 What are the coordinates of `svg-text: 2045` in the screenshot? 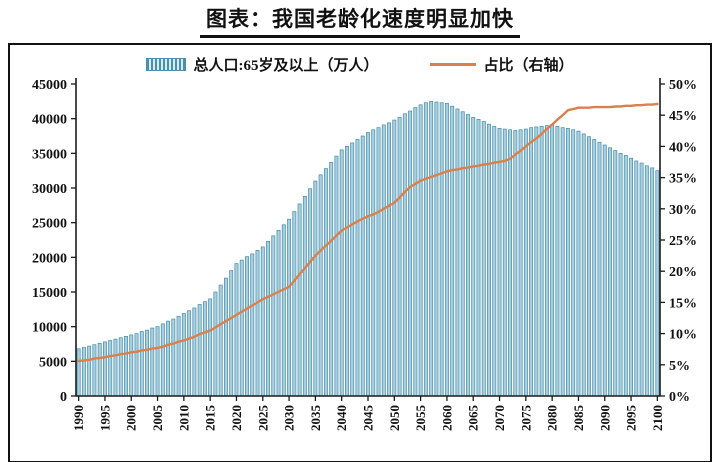 It's located at (368, 418).